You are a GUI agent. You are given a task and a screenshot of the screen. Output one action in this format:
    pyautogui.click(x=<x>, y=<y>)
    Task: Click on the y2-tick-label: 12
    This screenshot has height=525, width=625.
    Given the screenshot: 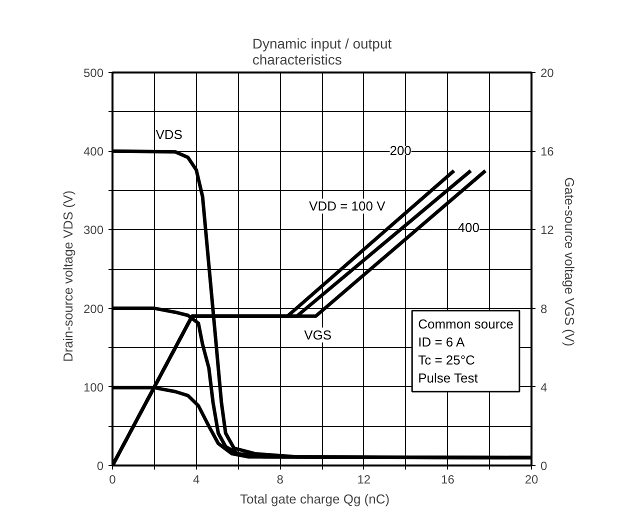 What is the action you would take?
    pyautogui.click(x=547, y=230)
    